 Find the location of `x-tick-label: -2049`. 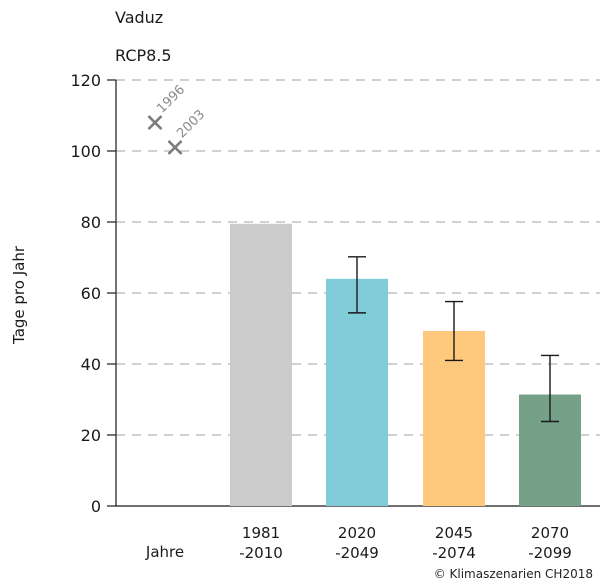

x-tick-label: -2049 is located at coordinates (357, 553).